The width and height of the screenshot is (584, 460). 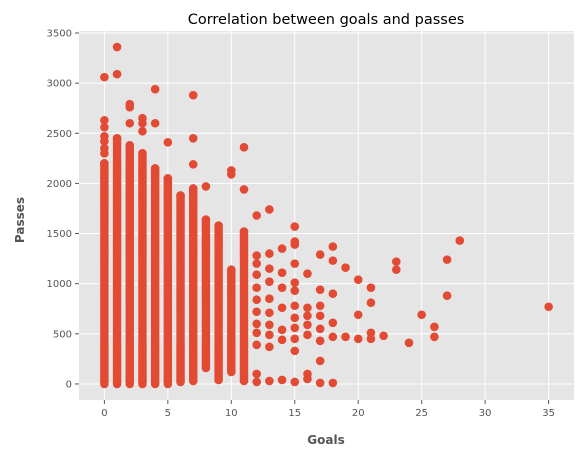 What do you see at coordinates (59, 234) in the screenshot?
I see `y-tick-label: 1500` at bounding box center [59, 234].